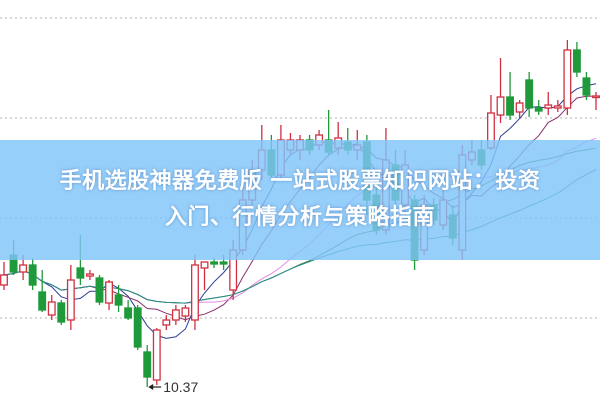 The image size is (600, 401). I want to click on title-line-2: 入门、行情分析与策略指南, so click(299, 217).